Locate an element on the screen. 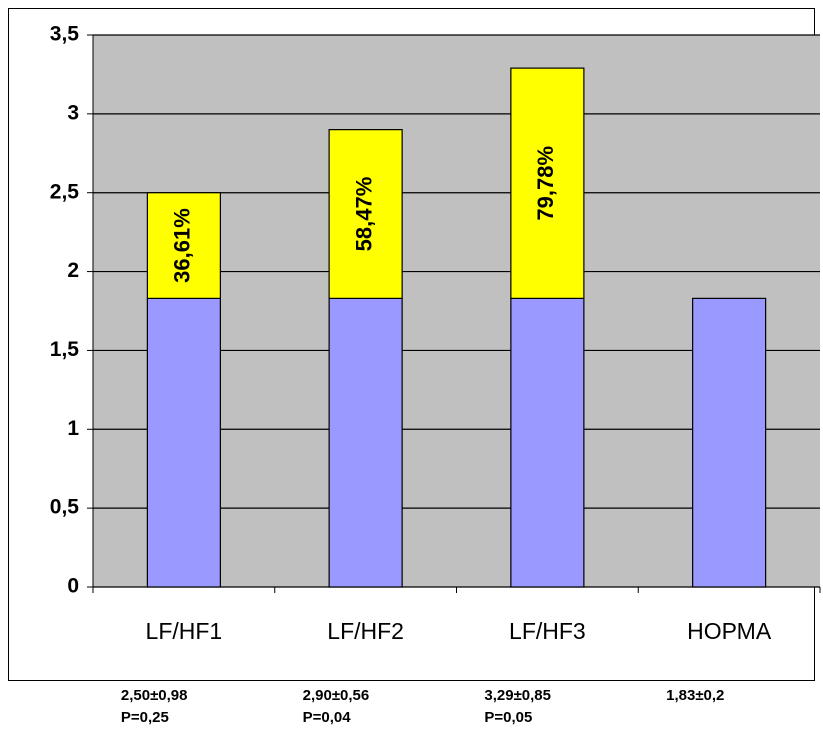 Image resolution: width=823 pixels, height=731 pixels. x-tick-label: НОРМА is located at coordinates (729, 631).